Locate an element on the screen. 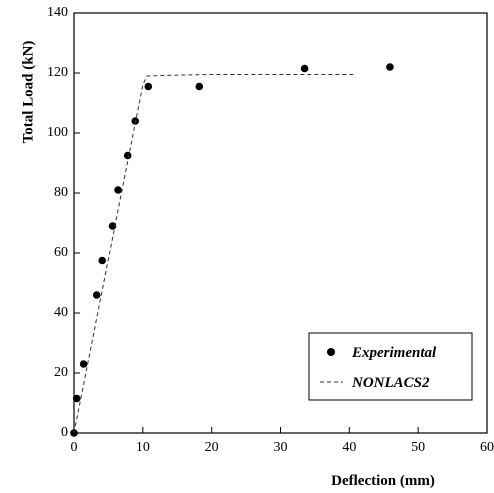 The image size is (494, 493). y-tick-label: 80 is located at coordinates (61, 192).